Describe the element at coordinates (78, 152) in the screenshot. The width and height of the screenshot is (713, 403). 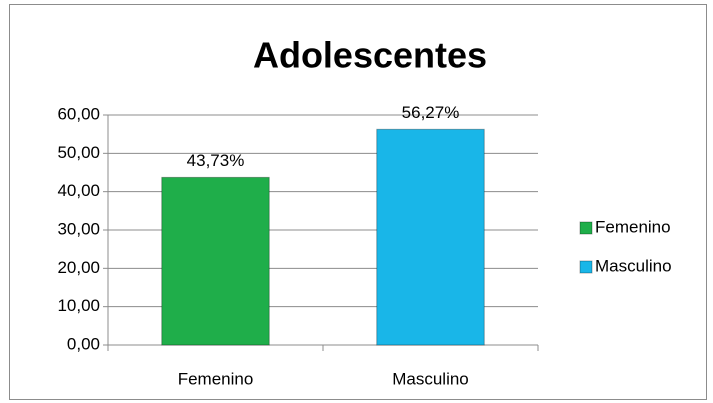
I see `y-tick-label: 50,00` at that location.